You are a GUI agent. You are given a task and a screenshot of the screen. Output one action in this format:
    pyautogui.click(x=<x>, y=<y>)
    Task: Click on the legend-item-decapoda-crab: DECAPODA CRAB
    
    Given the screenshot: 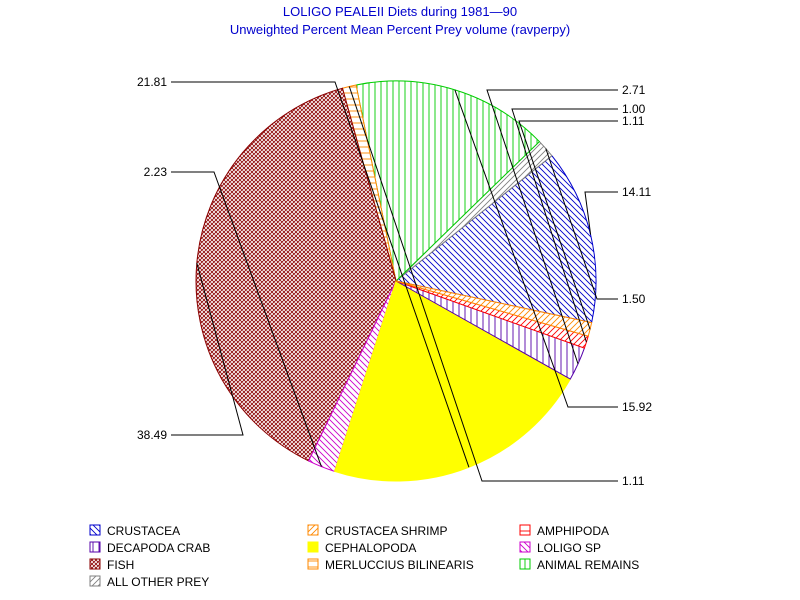 What is the action you would take?
    pyautogui.click(x=149, y=548)
    